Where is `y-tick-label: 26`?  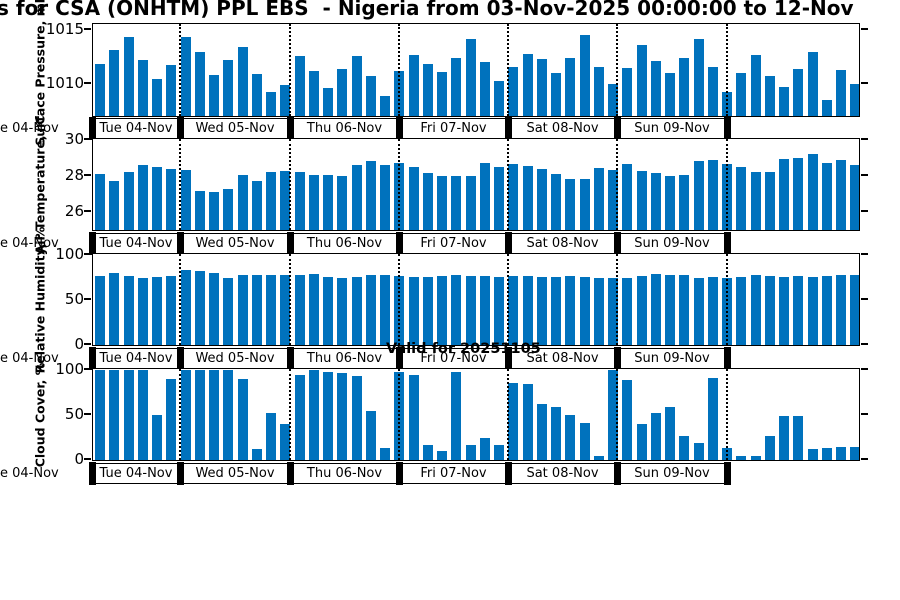
y-tick-label: 26 is located at coordinates (74, 211).